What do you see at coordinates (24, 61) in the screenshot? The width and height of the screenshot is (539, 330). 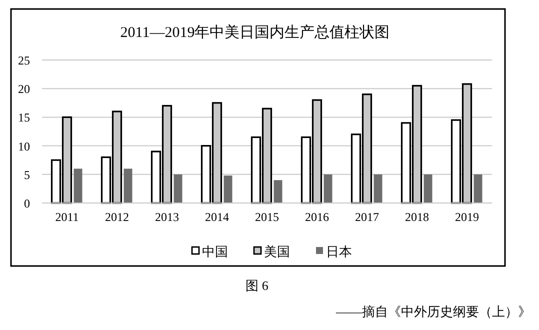 I see `y-tick-label: 25` at bounding box center [24, 61].